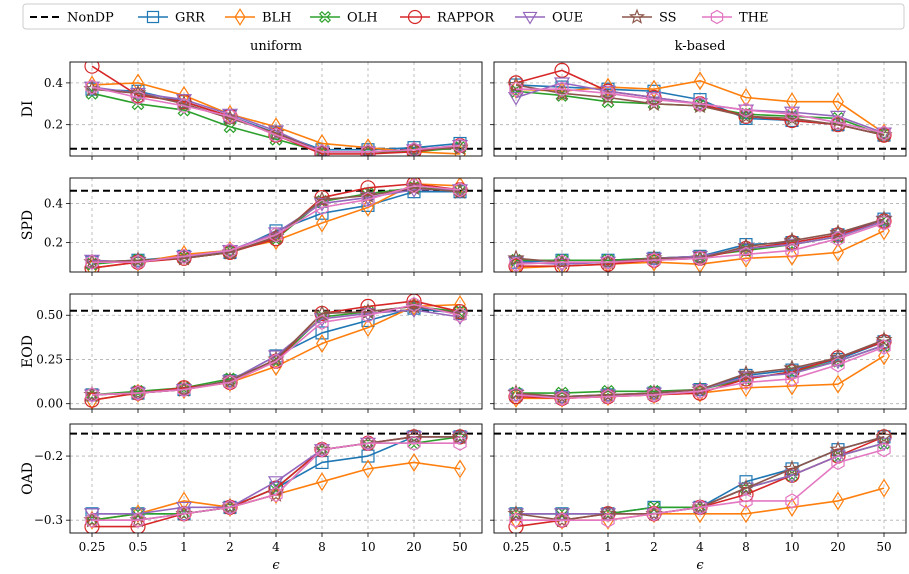  I want to click on ylabel-eod: EOD, so click(28, 351).